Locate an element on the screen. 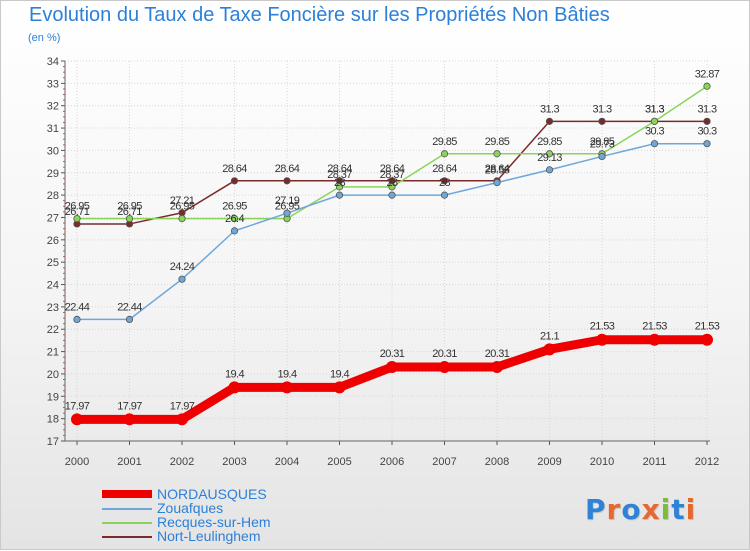  data-label: 29.73 is located at coordinates (602, 144).